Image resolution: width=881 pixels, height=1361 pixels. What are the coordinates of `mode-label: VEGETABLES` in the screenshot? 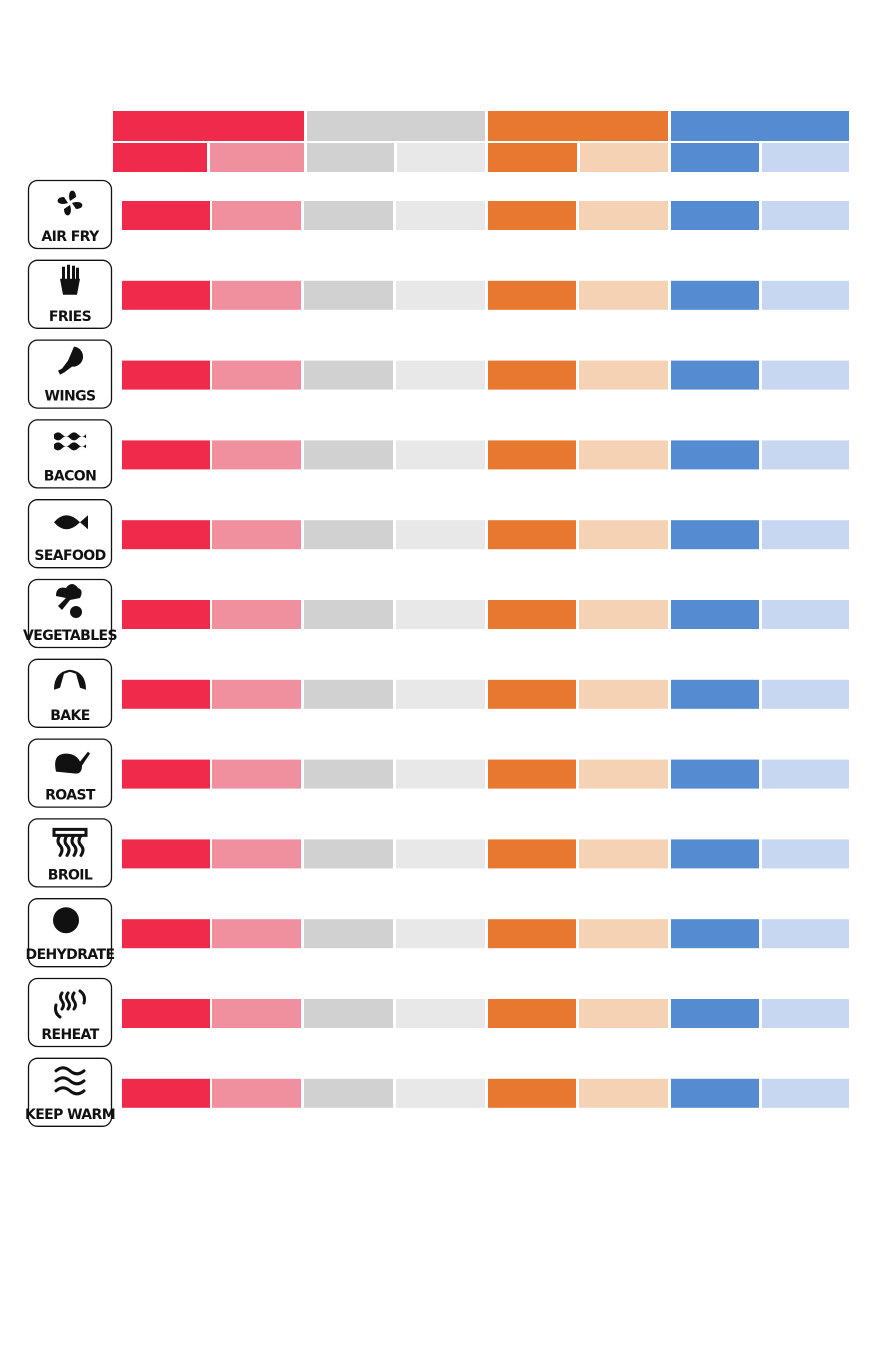 It's located at (70, 636).